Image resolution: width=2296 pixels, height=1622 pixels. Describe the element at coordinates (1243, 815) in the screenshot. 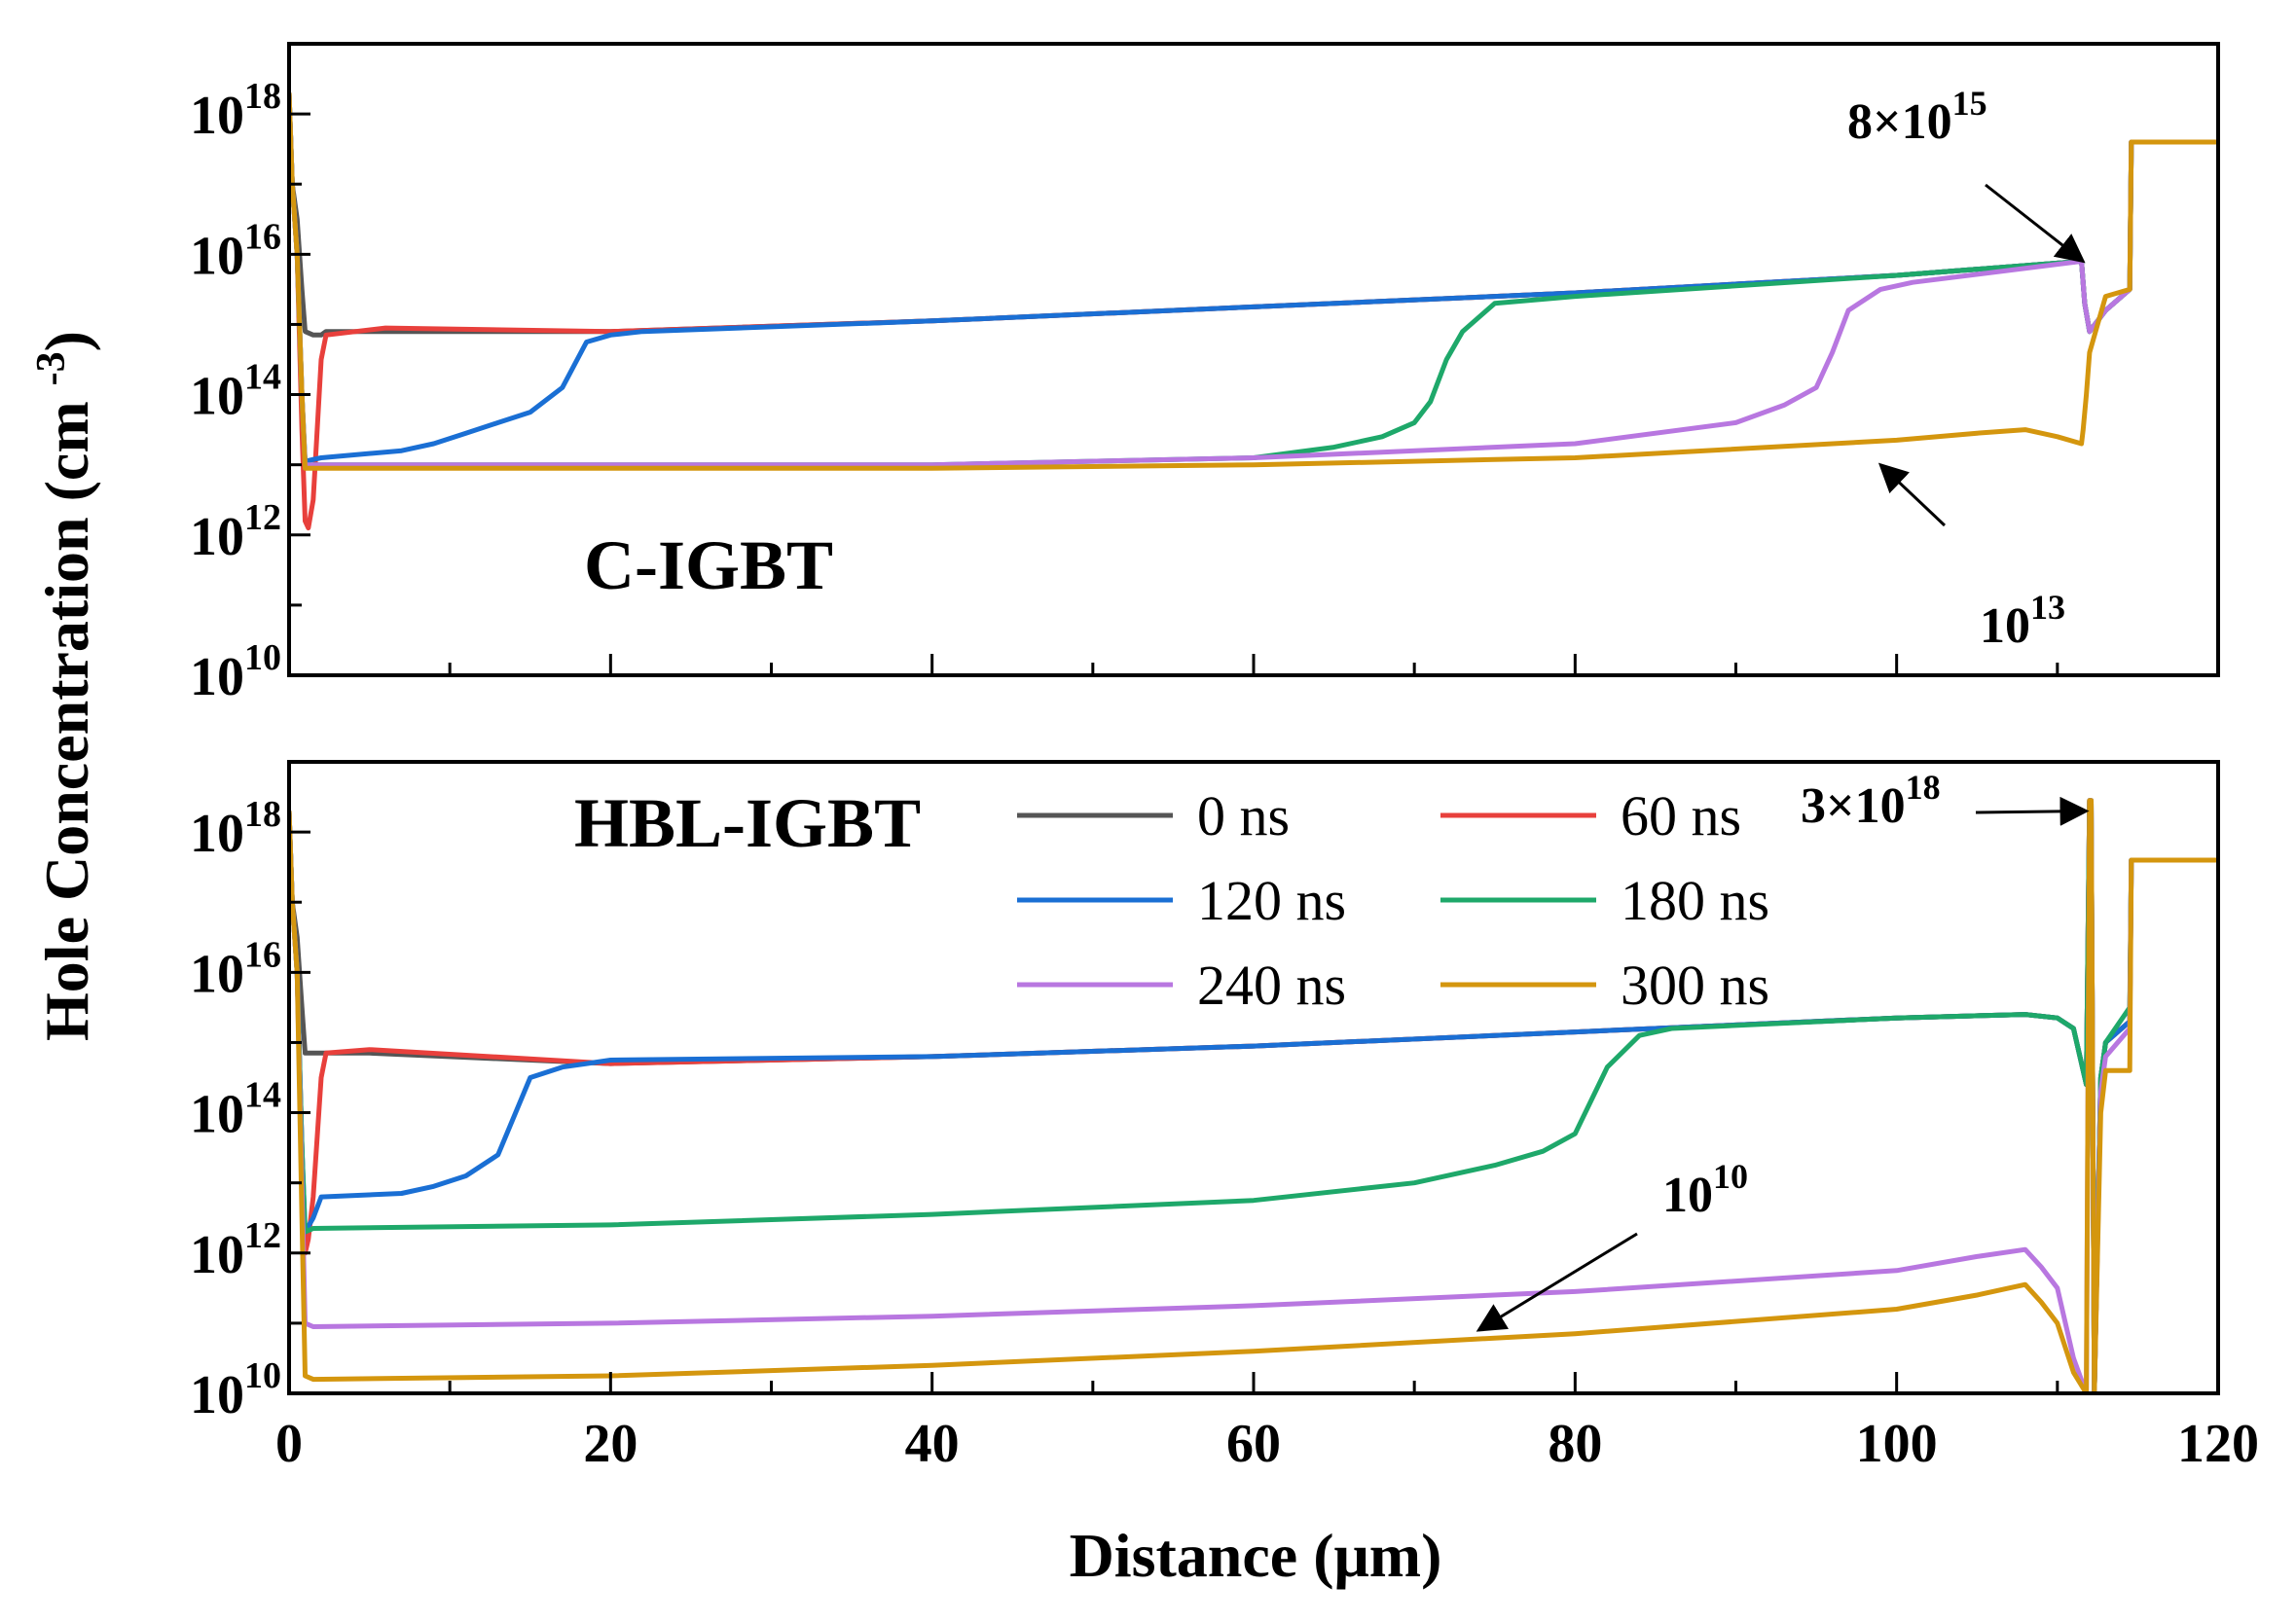

I see `legend-label: 0 ns` at that location.